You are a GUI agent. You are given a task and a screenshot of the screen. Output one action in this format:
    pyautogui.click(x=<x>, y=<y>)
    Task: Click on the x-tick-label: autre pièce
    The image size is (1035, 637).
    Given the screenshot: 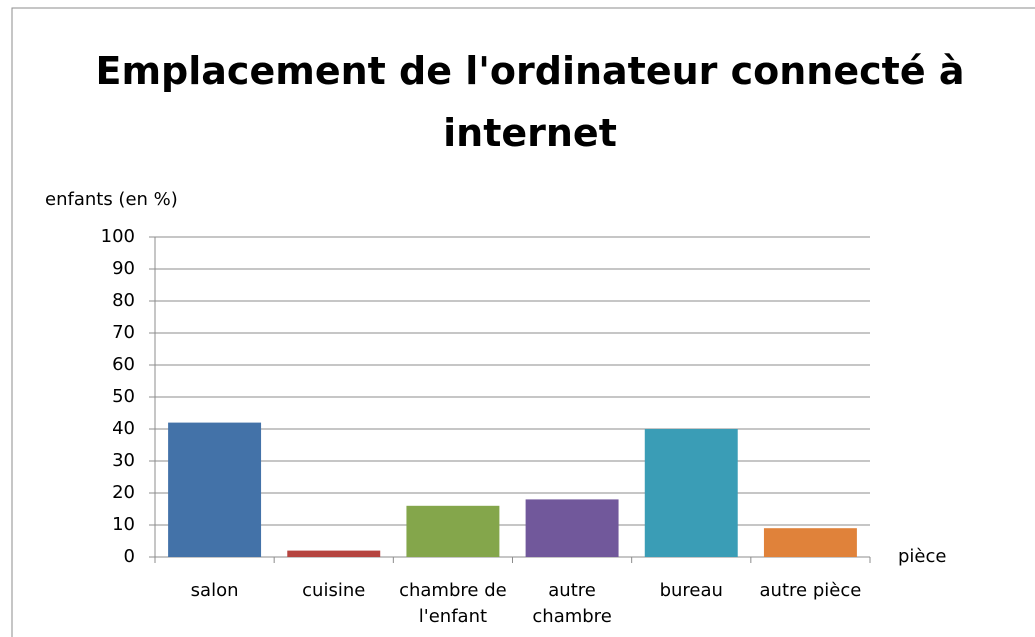 What is the action you would take?
    pyautogui.click(x=810, y=590)
    